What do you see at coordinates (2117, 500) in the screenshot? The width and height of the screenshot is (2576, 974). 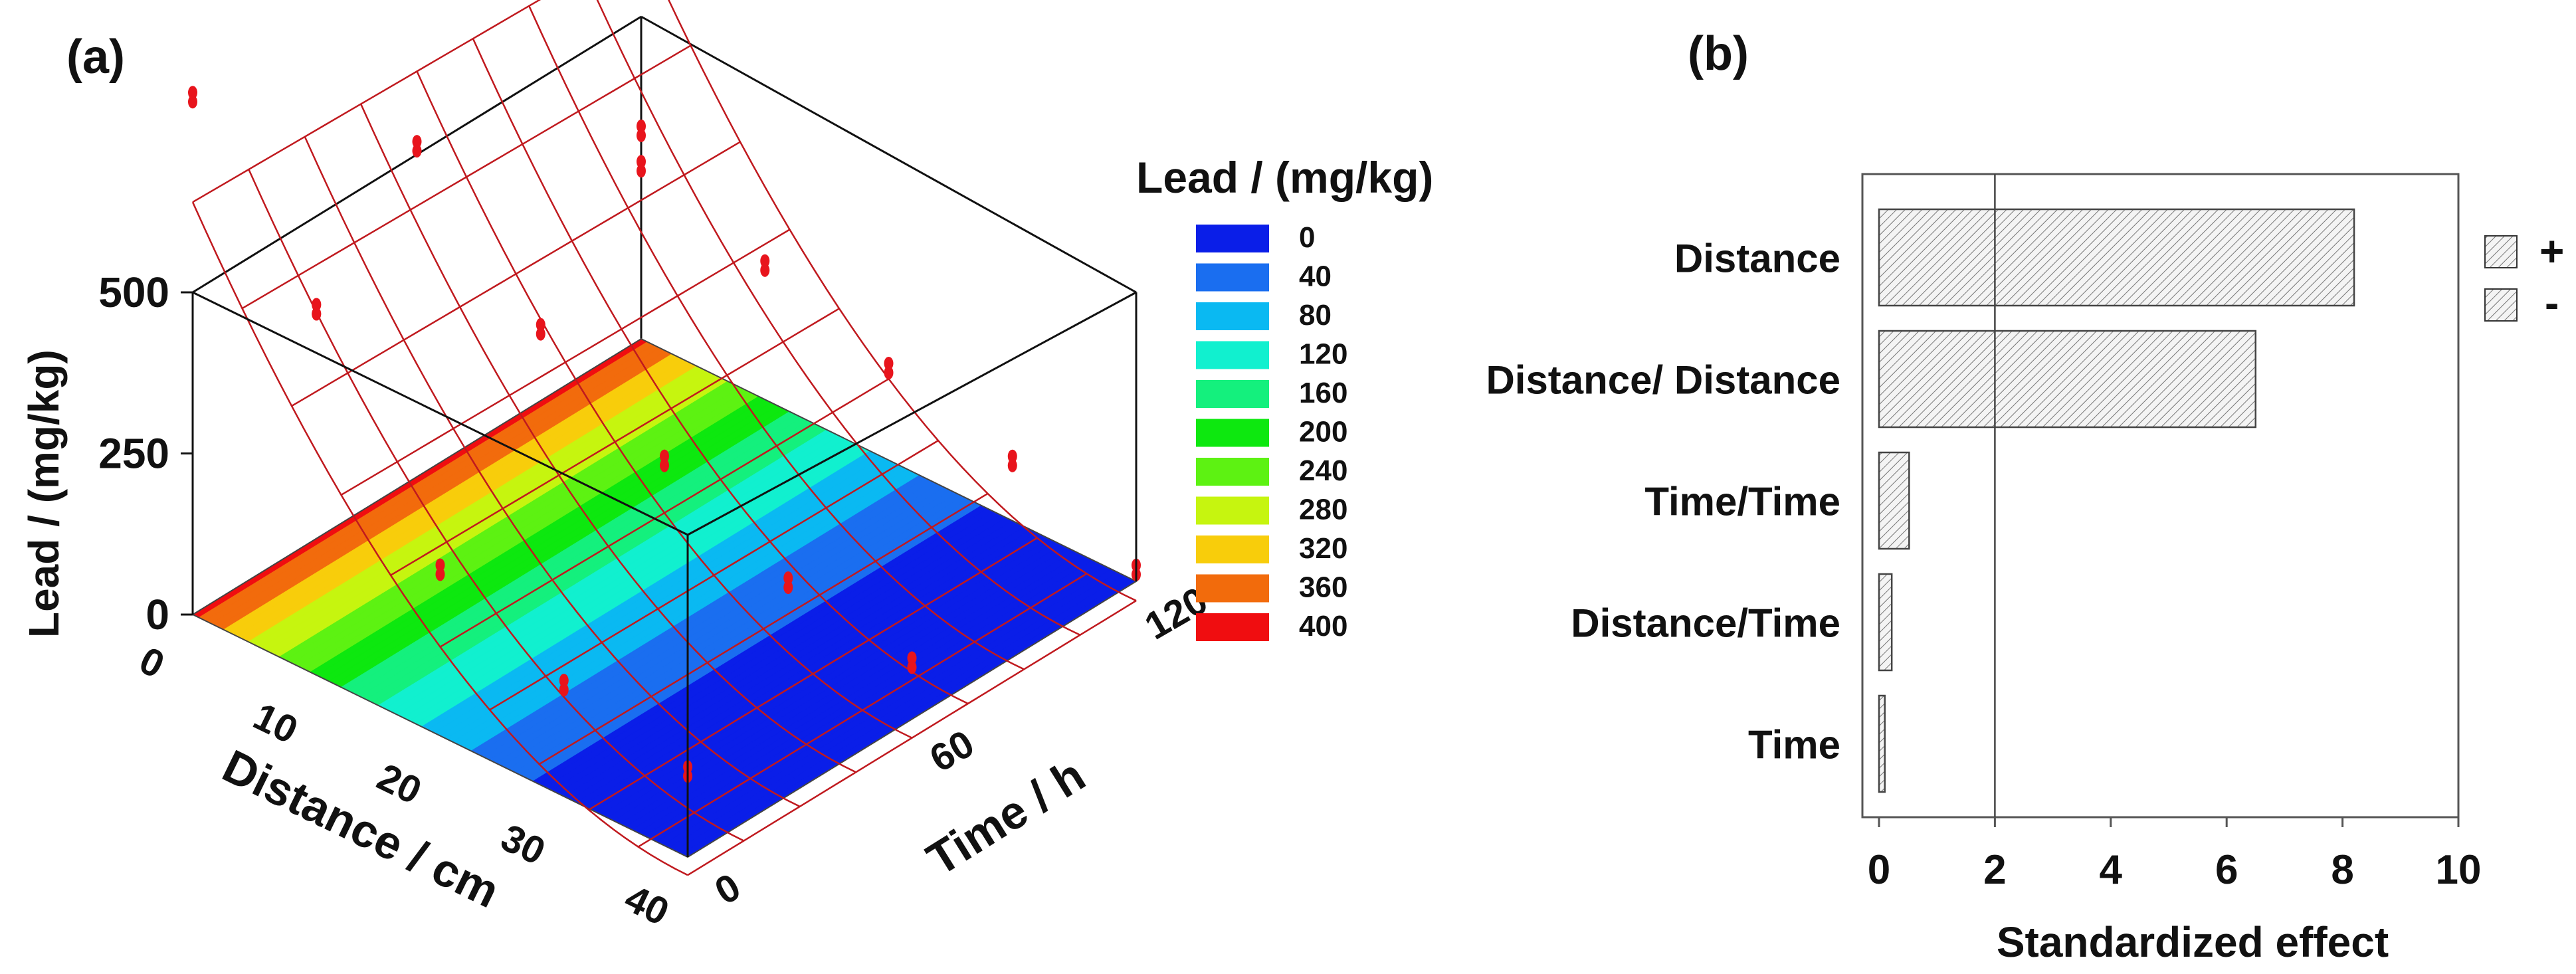 I see `effect-bars` at bounding box center [2117, 500].